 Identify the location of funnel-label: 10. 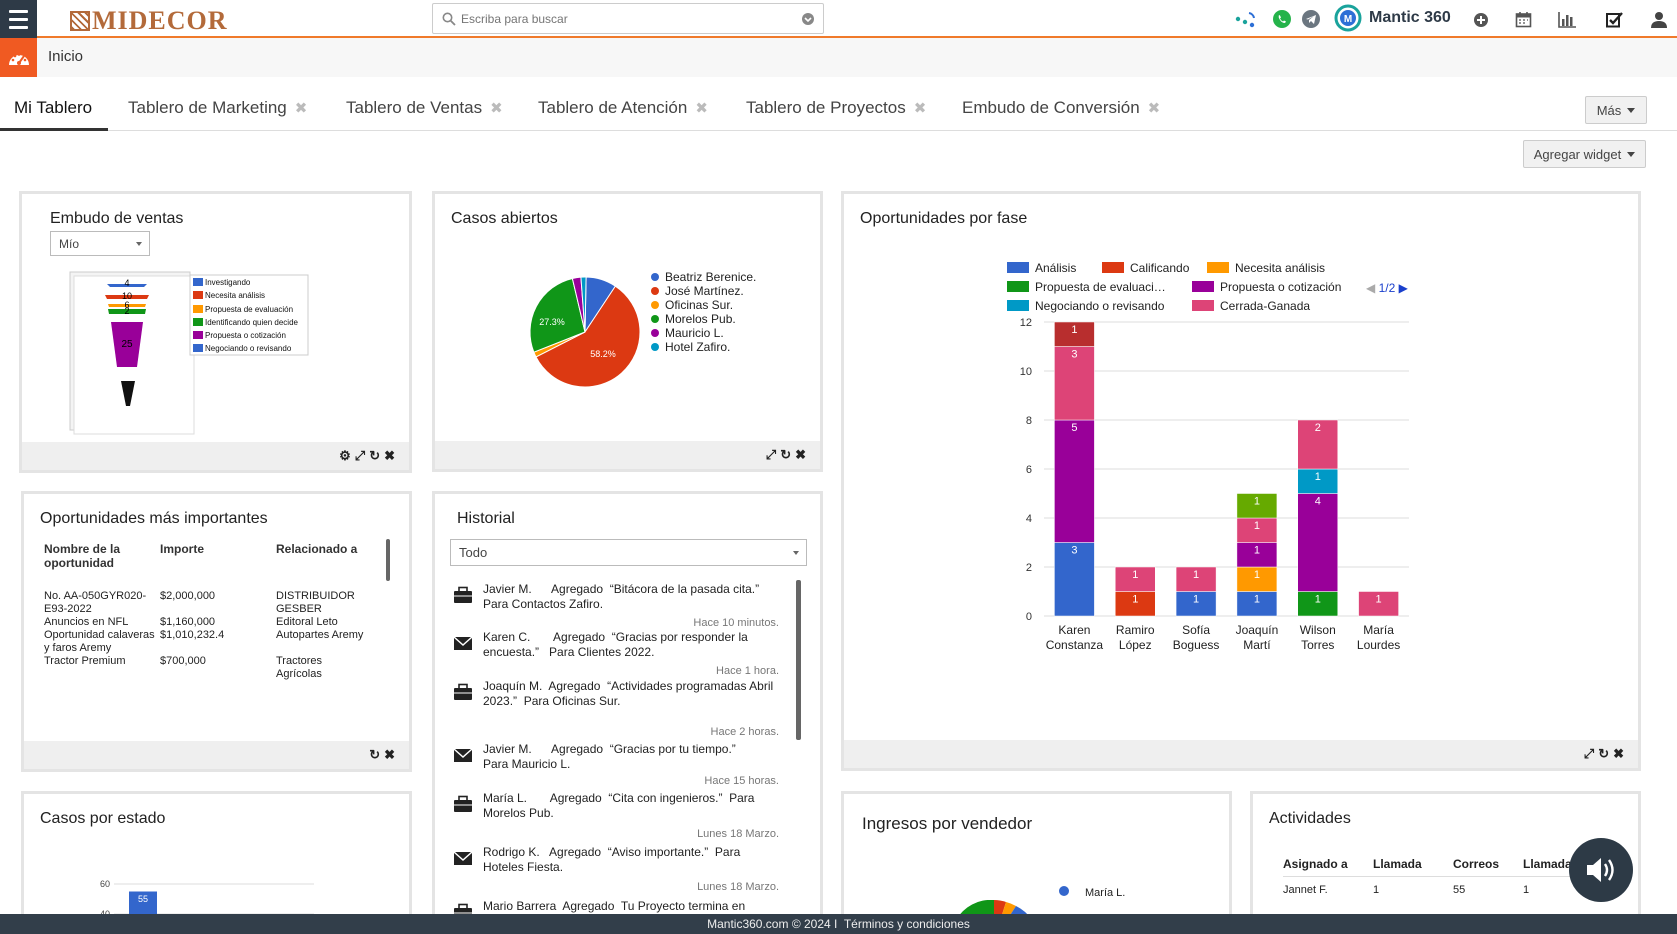
(127, 296).